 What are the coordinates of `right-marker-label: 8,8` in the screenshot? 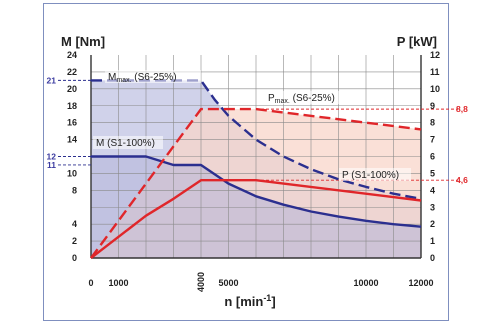 It's located at (462, 109).